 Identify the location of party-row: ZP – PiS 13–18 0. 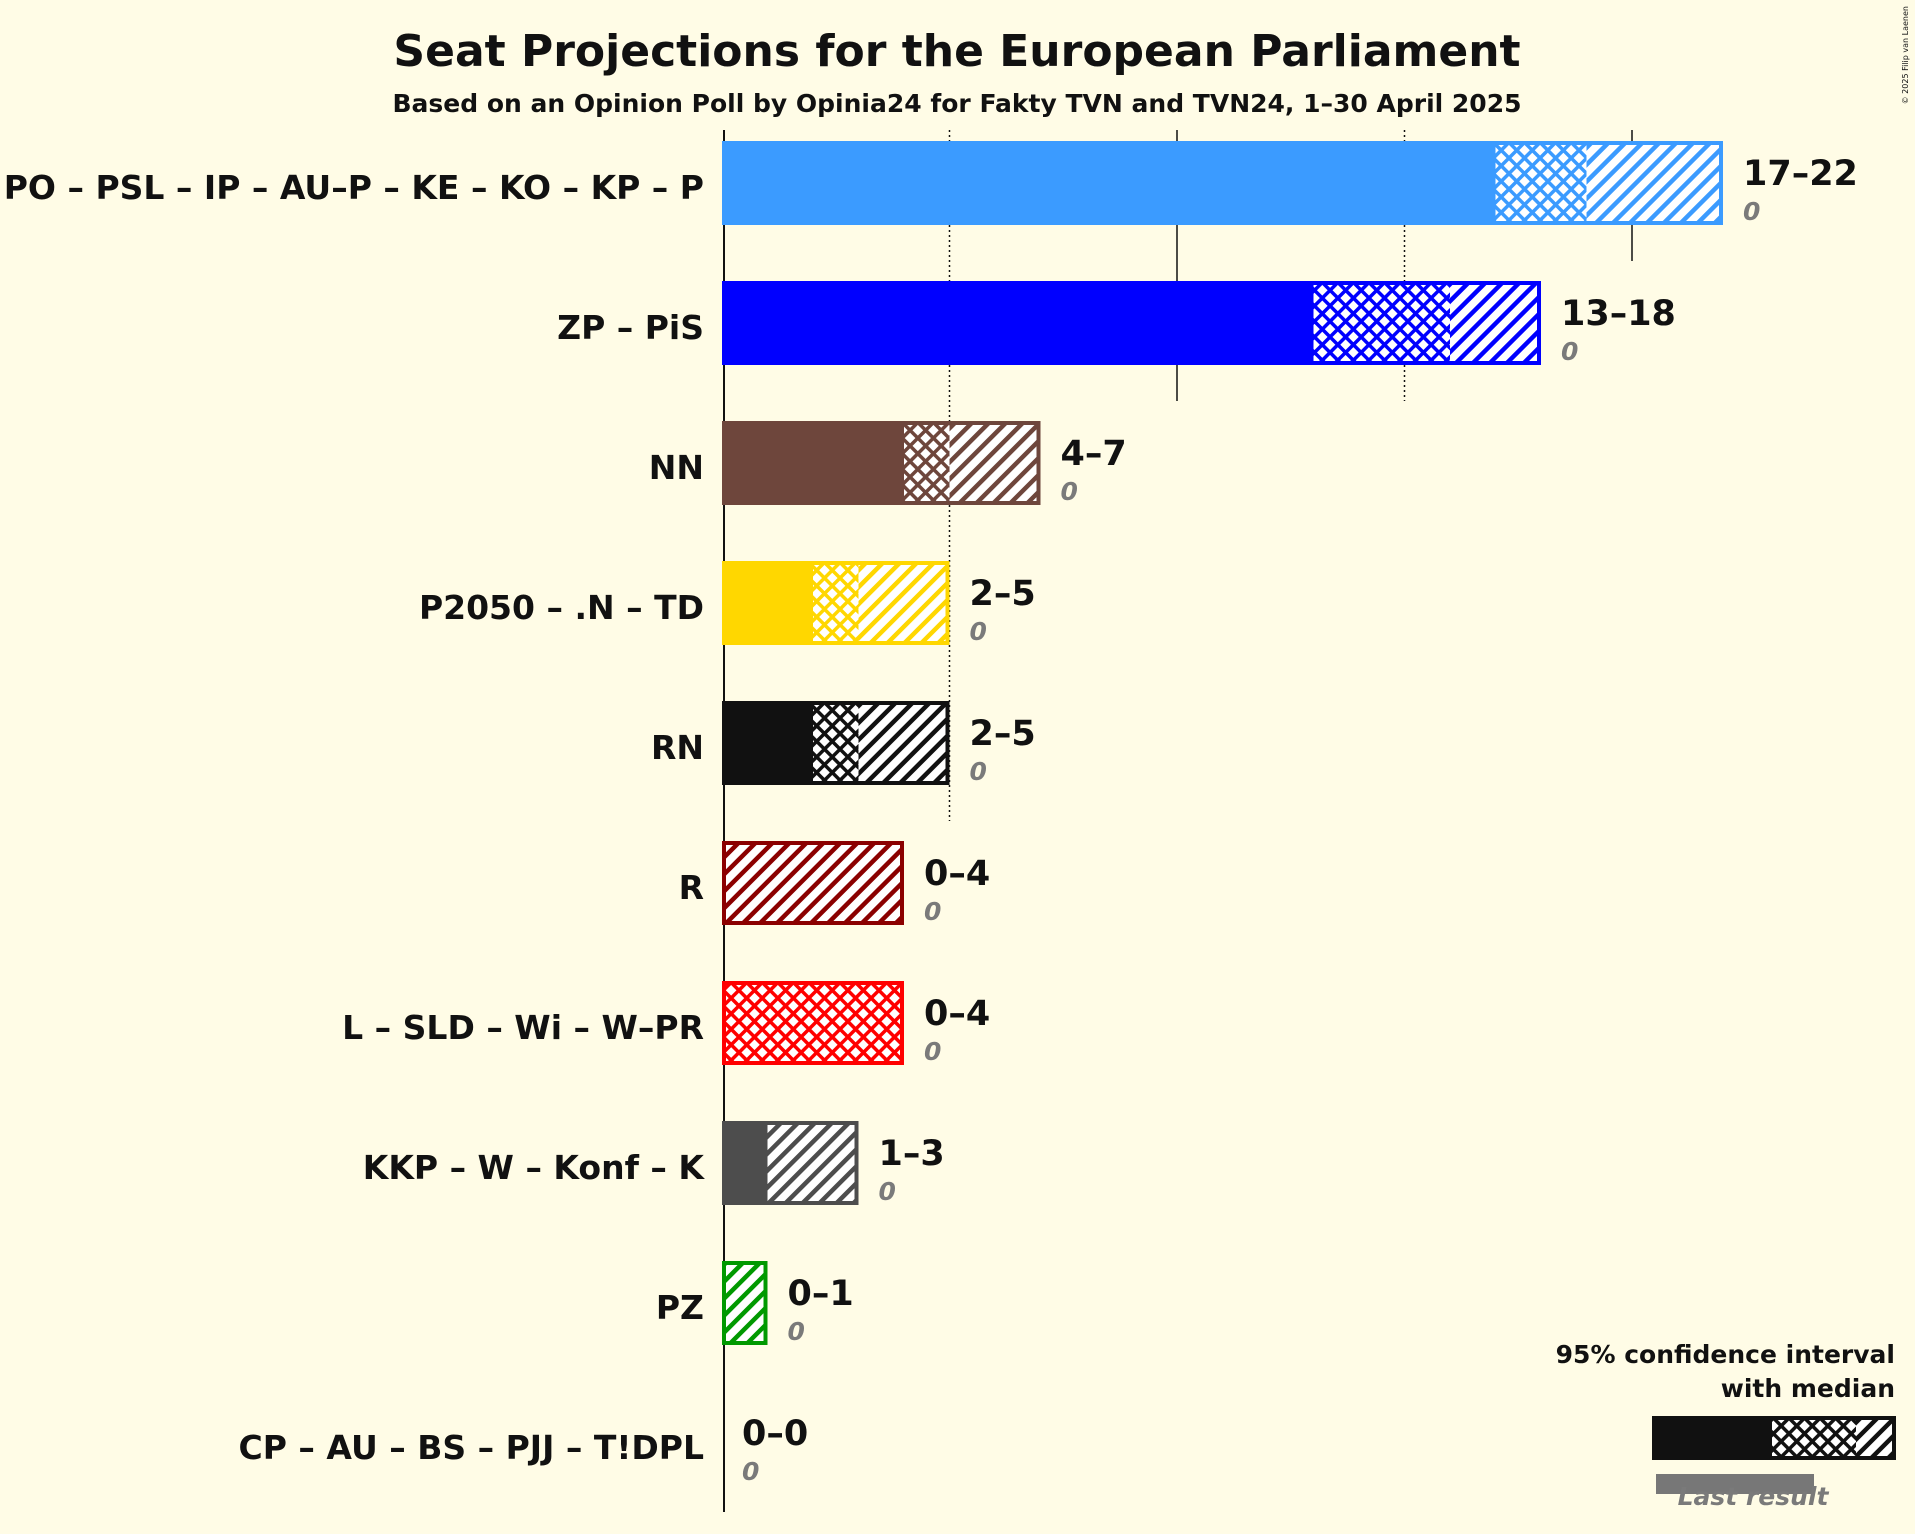
(1116, 323).